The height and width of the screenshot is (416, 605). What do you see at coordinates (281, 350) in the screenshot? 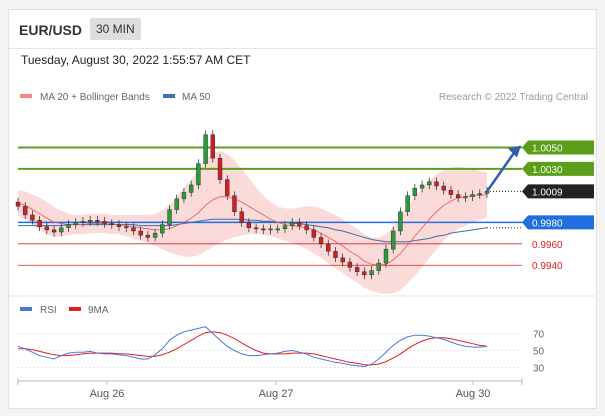
I see `rsi-panel: 70 50 30` at bounding box center [281, 350].